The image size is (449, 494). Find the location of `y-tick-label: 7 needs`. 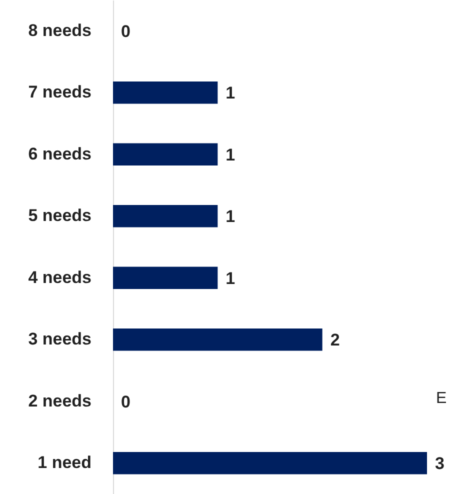

y-tick-label: 7 needs is located at coordinates (60, 92).